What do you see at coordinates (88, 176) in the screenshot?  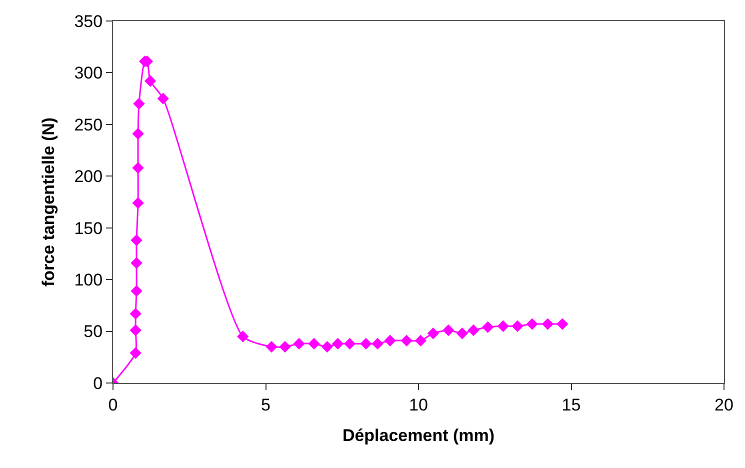 I see `y-tick-label: 200` at bounding box center [88, 176].